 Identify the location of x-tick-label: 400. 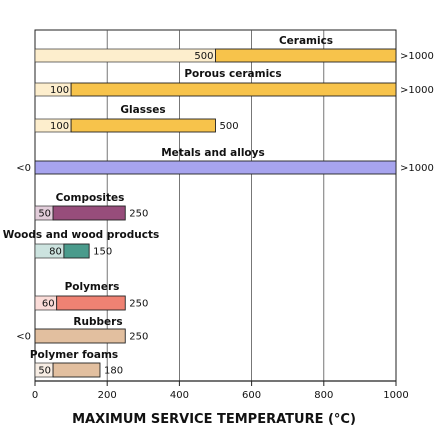
(179, 395).